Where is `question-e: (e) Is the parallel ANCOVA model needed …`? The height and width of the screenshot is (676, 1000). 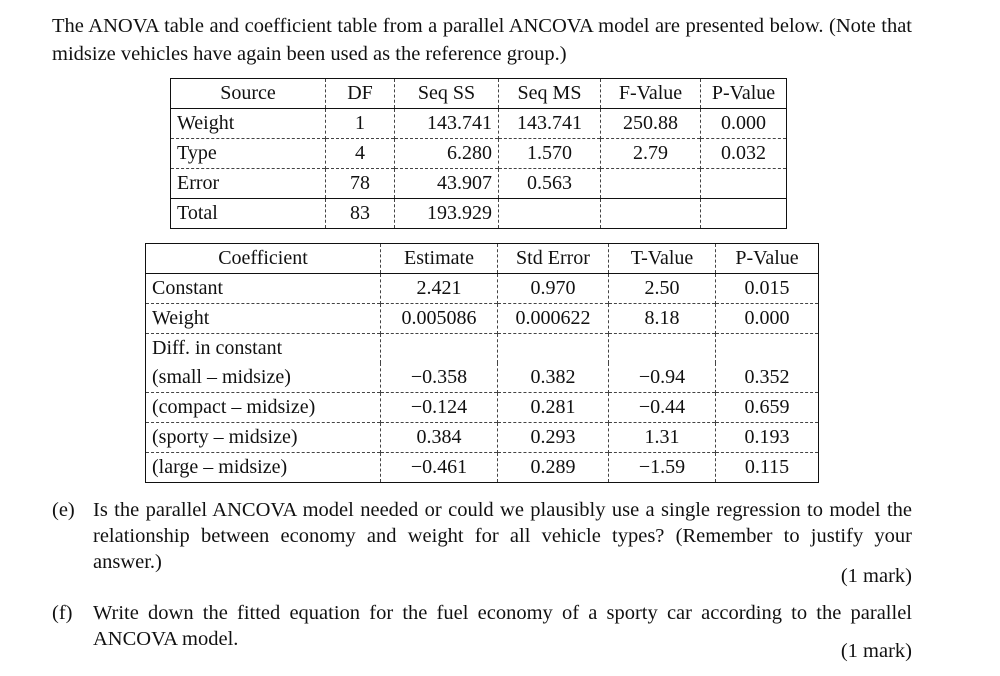
question-e: (e) Is the parallel ANCOVA model needed … is located at coordinates (482, 536).